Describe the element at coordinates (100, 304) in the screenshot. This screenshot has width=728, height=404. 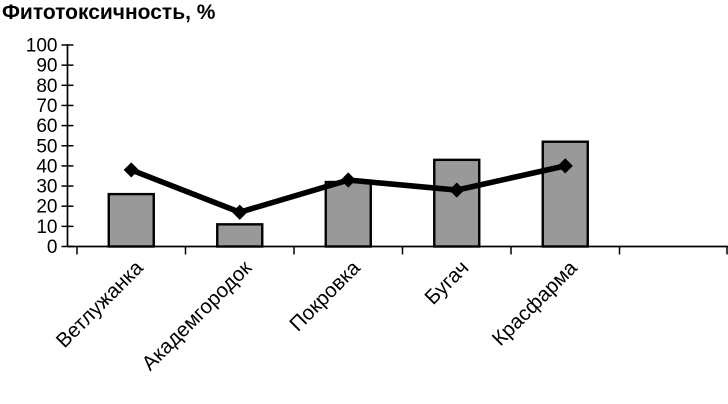
I see `category-label-Ветлужанка: Ветлужанка` at that location.